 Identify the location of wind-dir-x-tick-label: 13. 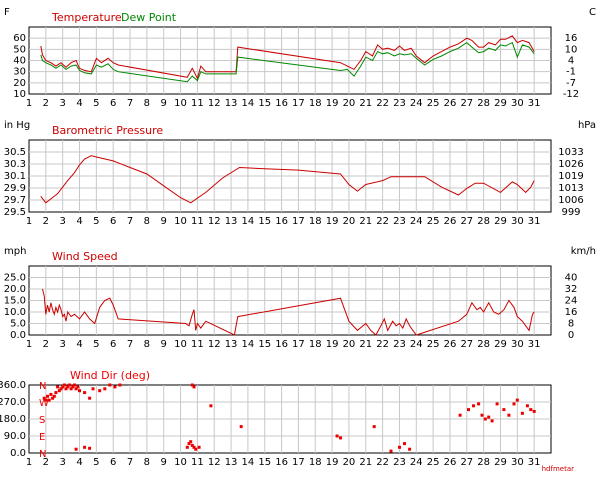
(231, 462).